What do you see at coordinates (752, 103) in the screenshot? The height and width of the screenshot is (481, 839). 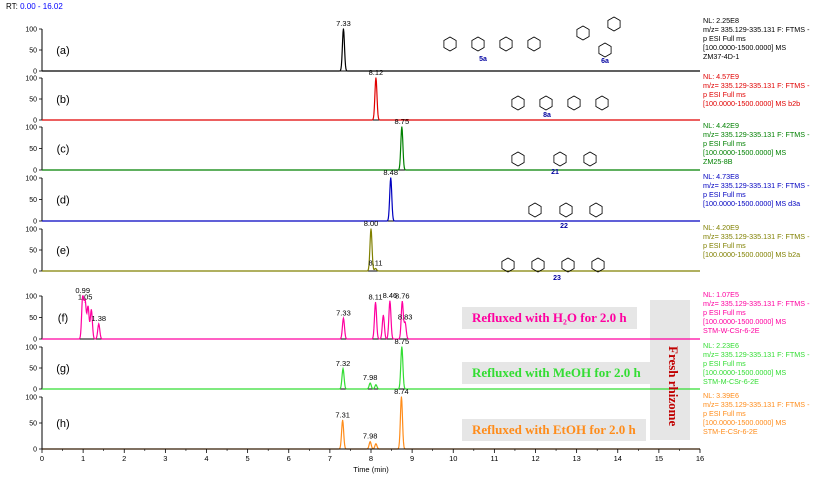 I see `trace-info-line: [100.0000-1500.0000] MS b2b` at bounding box center [752, 103].